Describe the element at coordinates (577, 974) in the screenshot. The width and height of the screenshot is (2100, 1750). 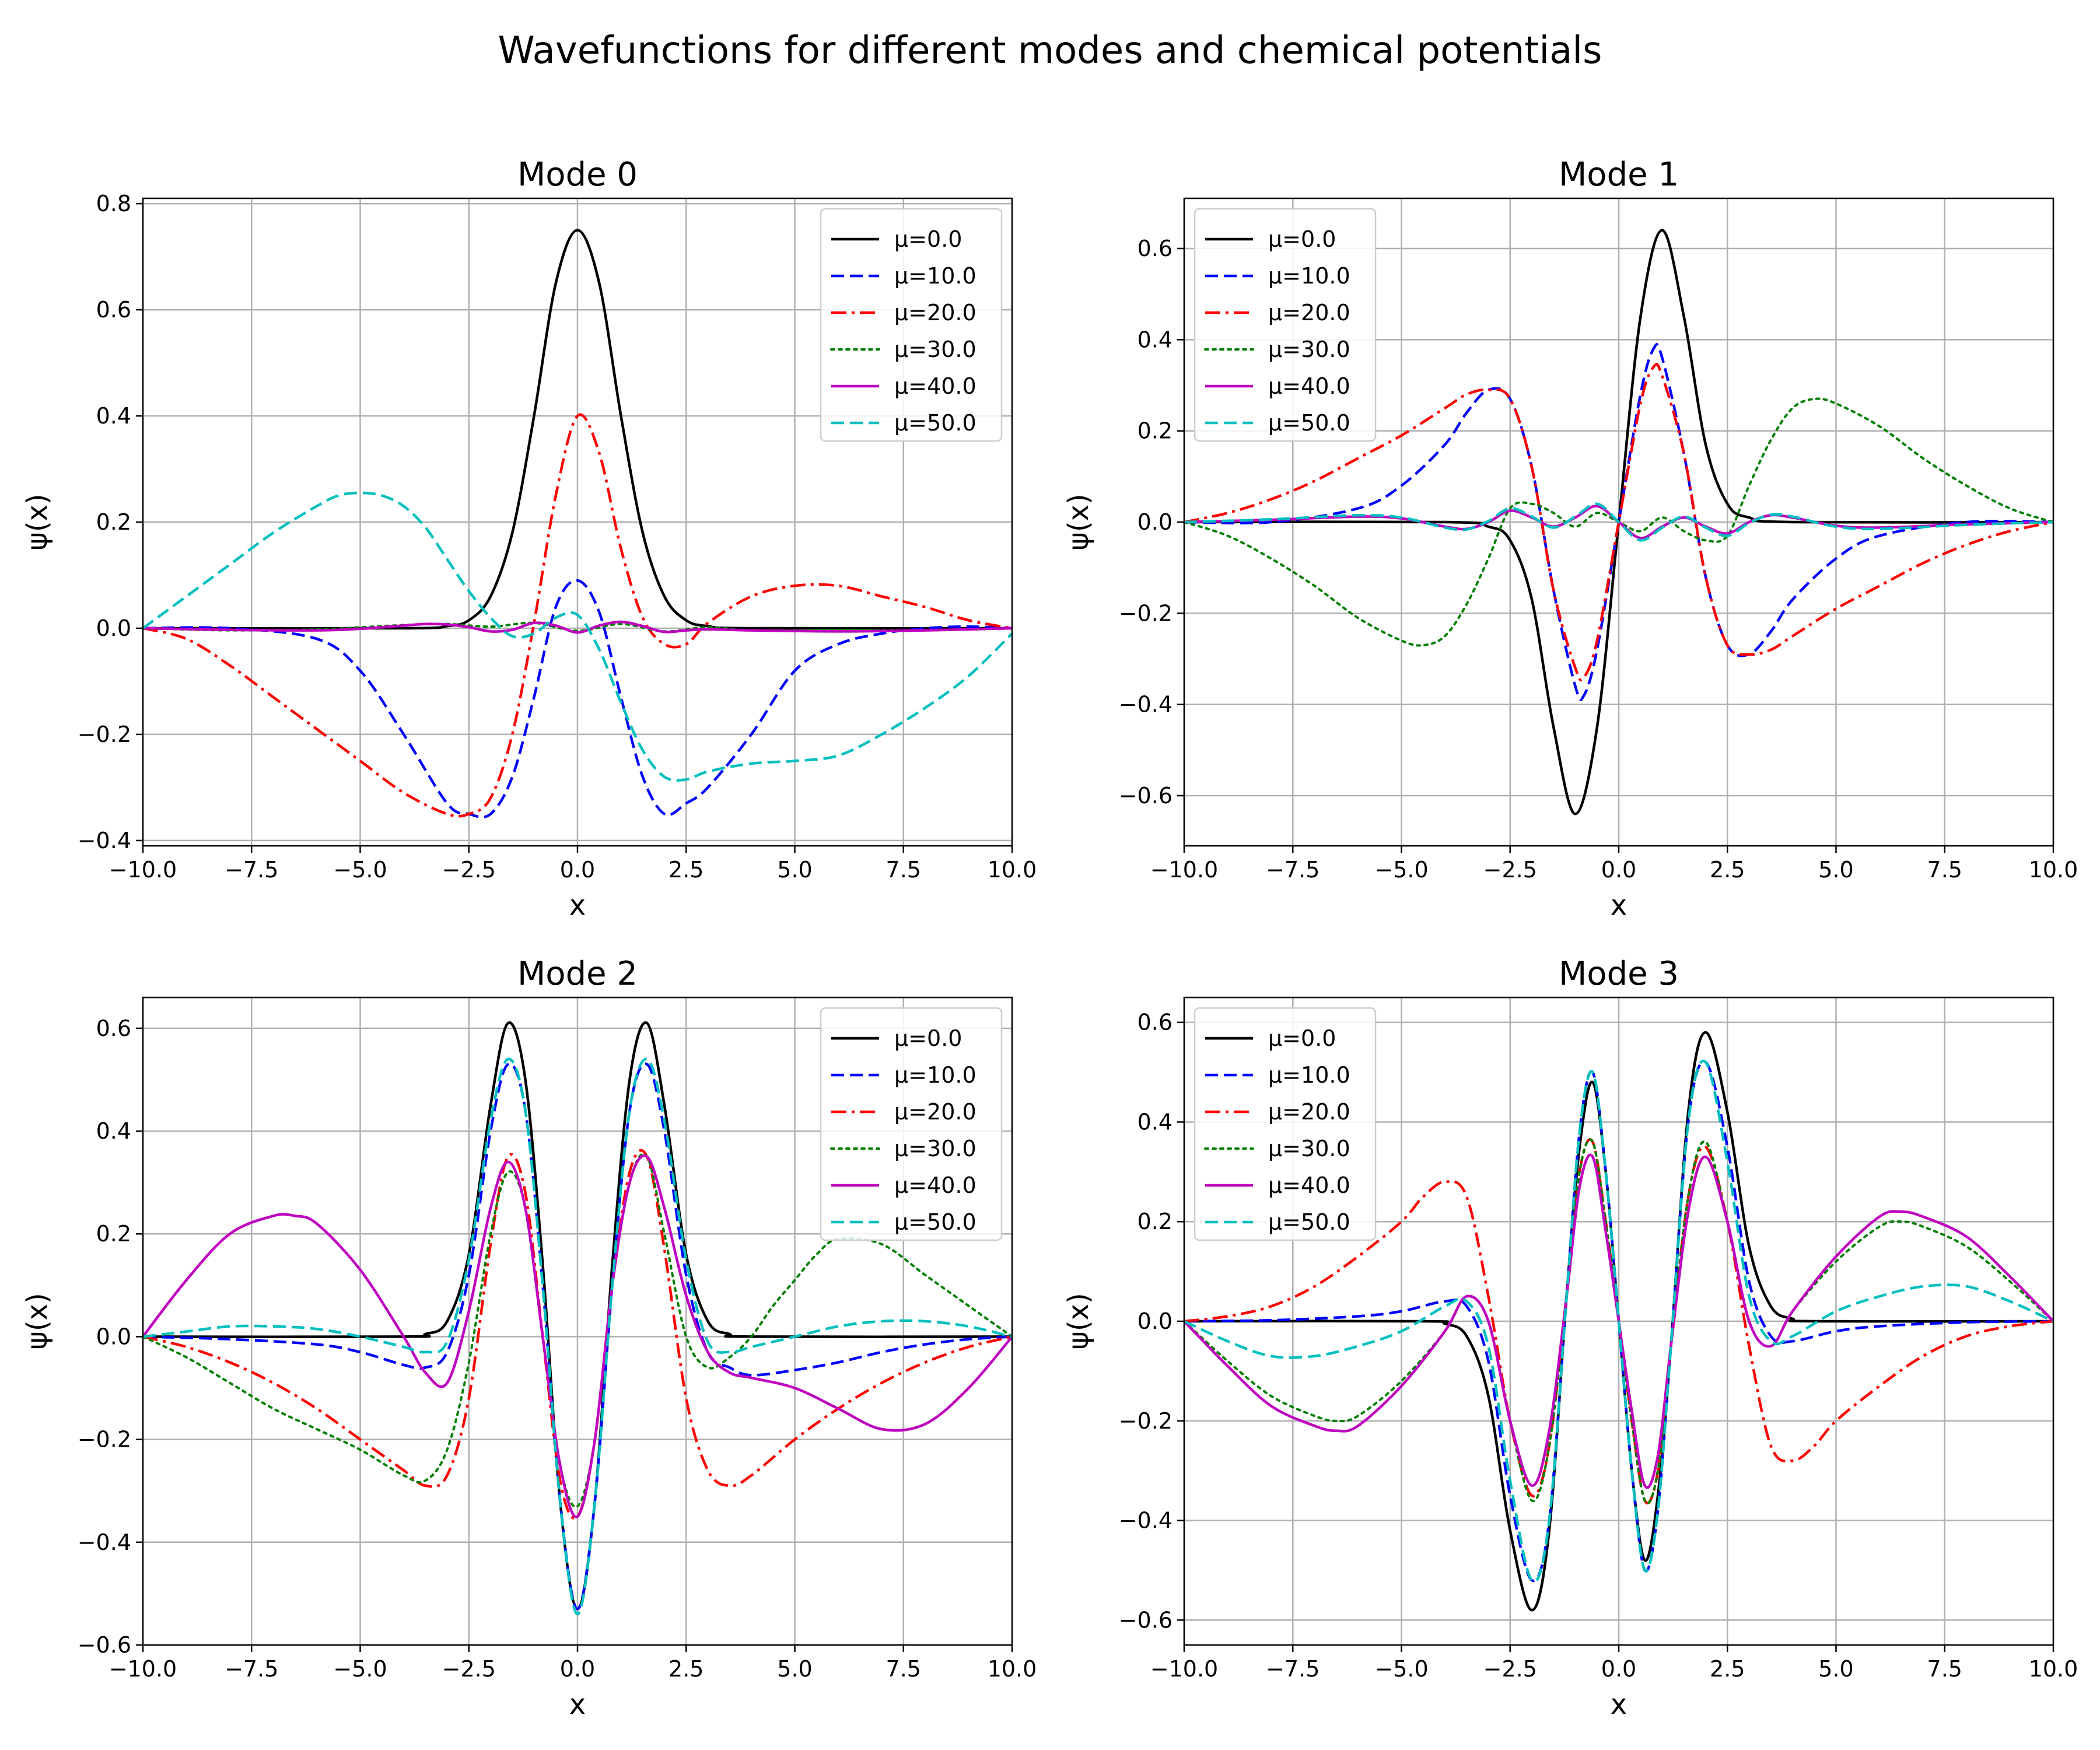
I see `subplot-title: Mode 2` at that location.